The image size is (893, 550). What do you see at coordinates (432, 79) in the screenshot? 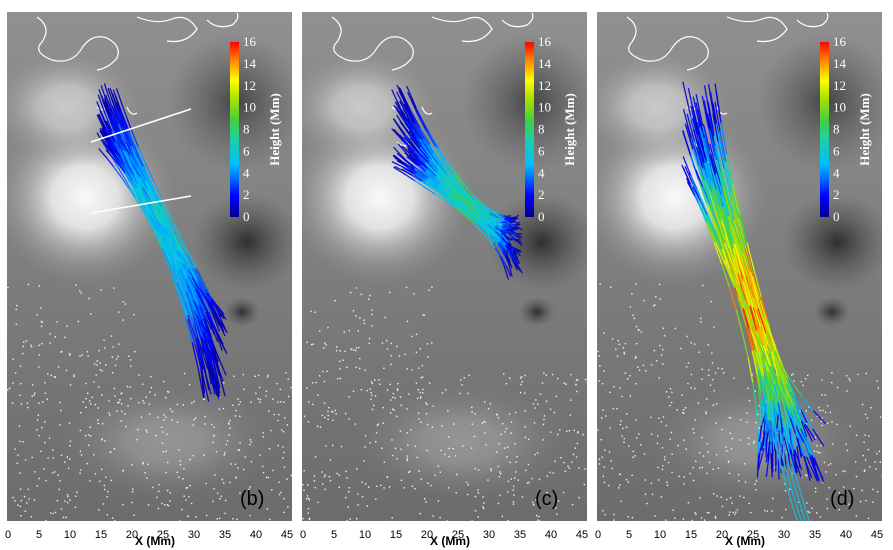
I see `contour-lines` at bounding box center [432, 79].